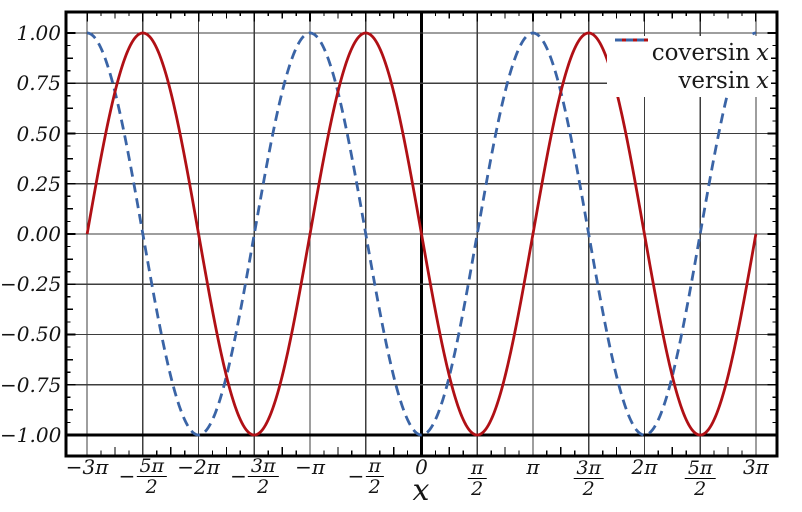  I want to click on x-tick-text: 2π, so click(644, 467).